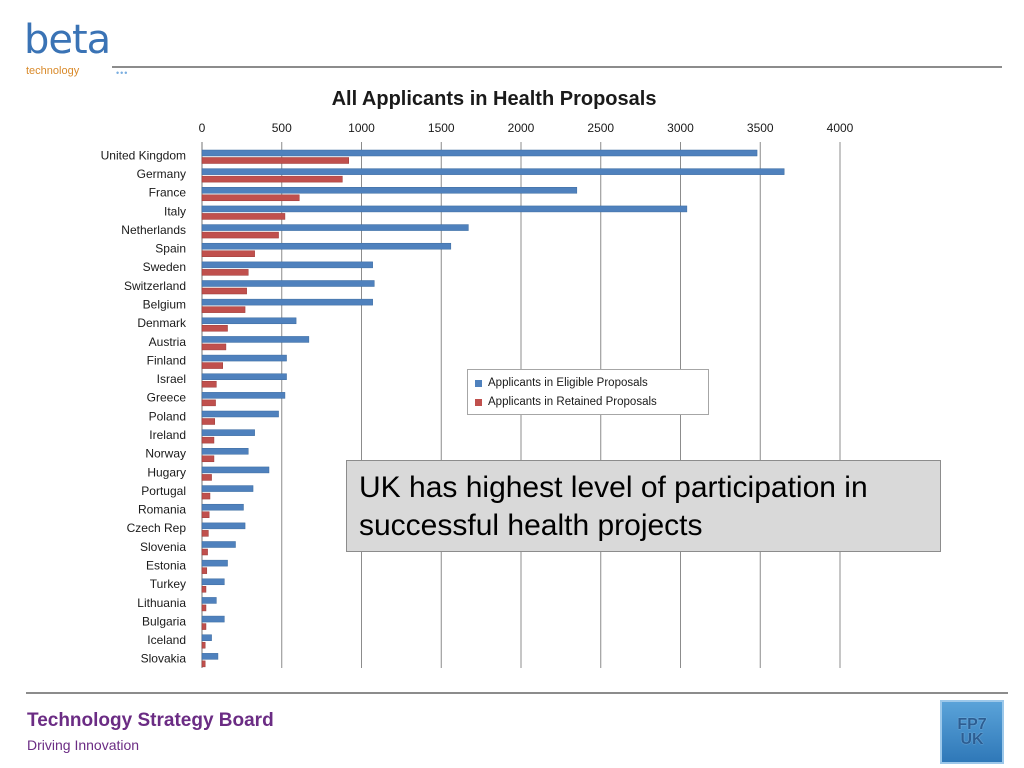 This screenshot has height=768, width=1024. Describe the element at coordinates (164, 304) in the screenshot. I see `category-label: Belgium` at that location.